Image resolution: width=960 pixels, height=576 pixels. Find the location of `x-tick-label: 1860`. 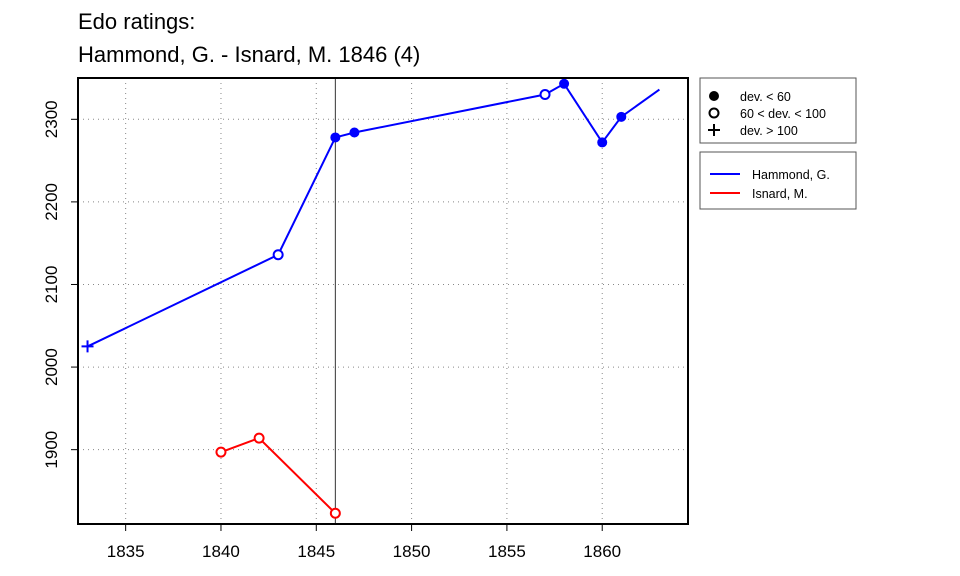

x-tick-label: 1860 is located at coordinates (602, 551).